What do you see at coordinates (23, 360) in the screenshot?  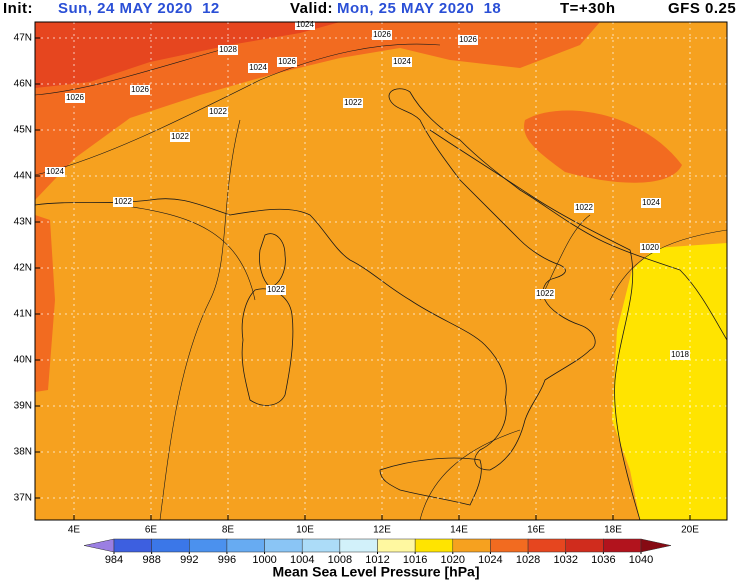 I see `lat-label: 40N` at bounding box center [23, 360].